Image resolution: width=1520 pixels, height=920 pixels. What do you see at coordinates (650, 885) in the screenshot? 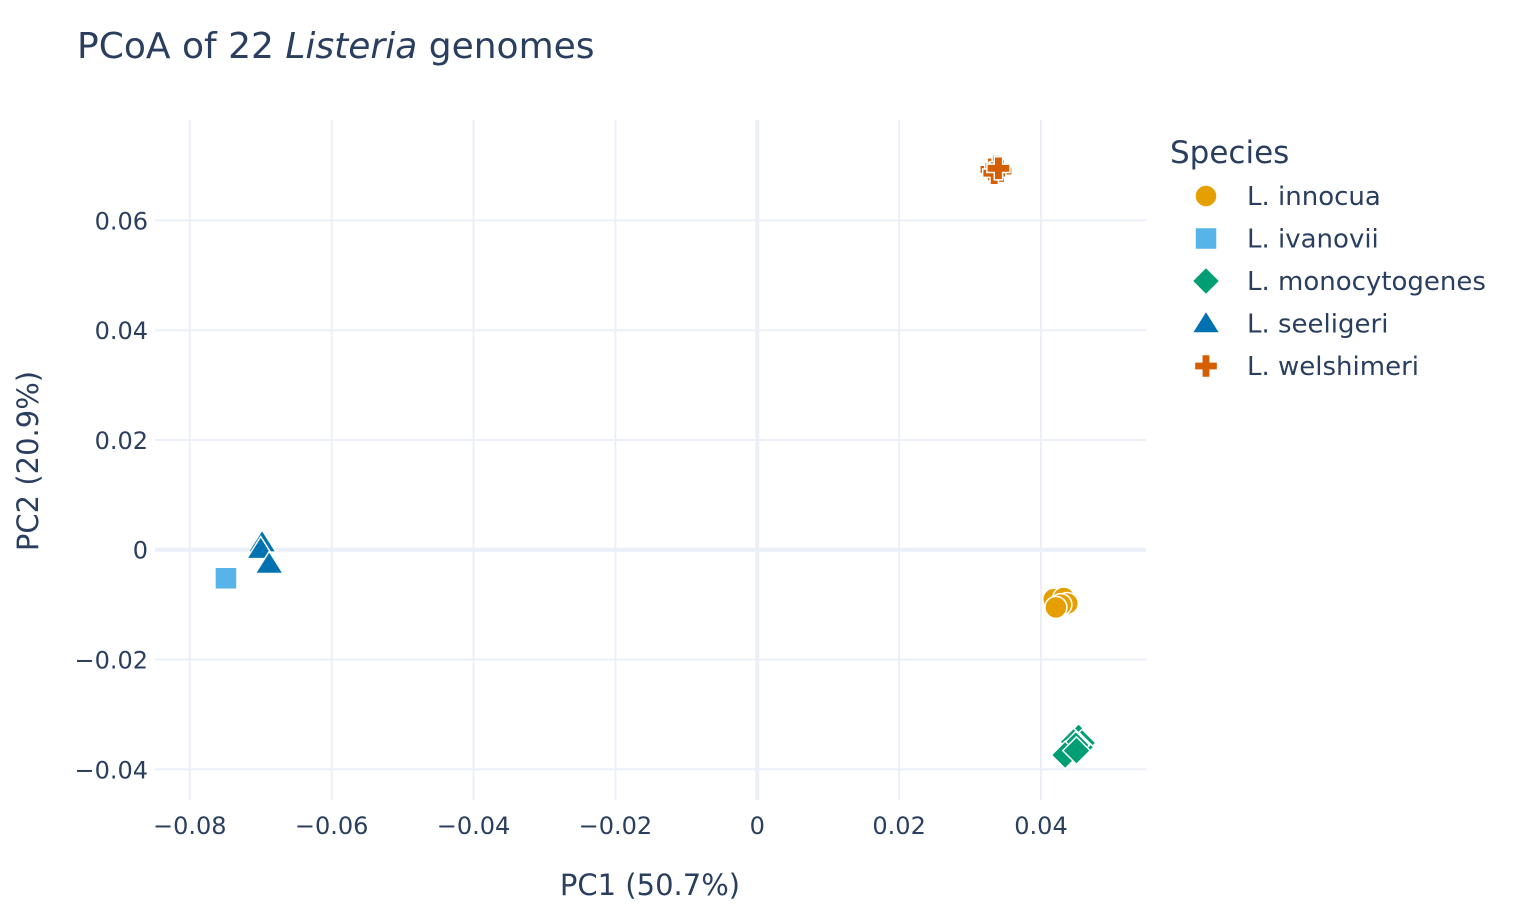
I see `x-axis-title: PC1 (50.7%)` at bounding box center [650, 885].